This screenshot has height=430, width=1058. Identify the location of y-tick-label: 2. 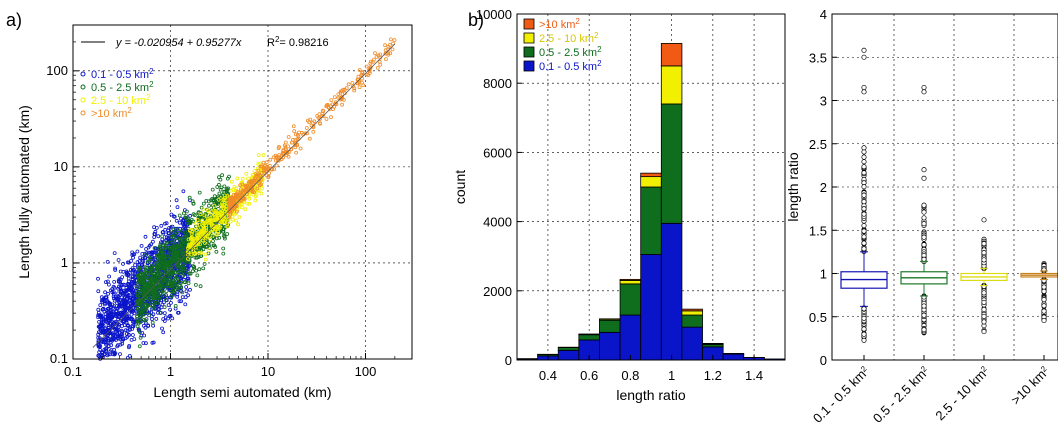
(823, 187).